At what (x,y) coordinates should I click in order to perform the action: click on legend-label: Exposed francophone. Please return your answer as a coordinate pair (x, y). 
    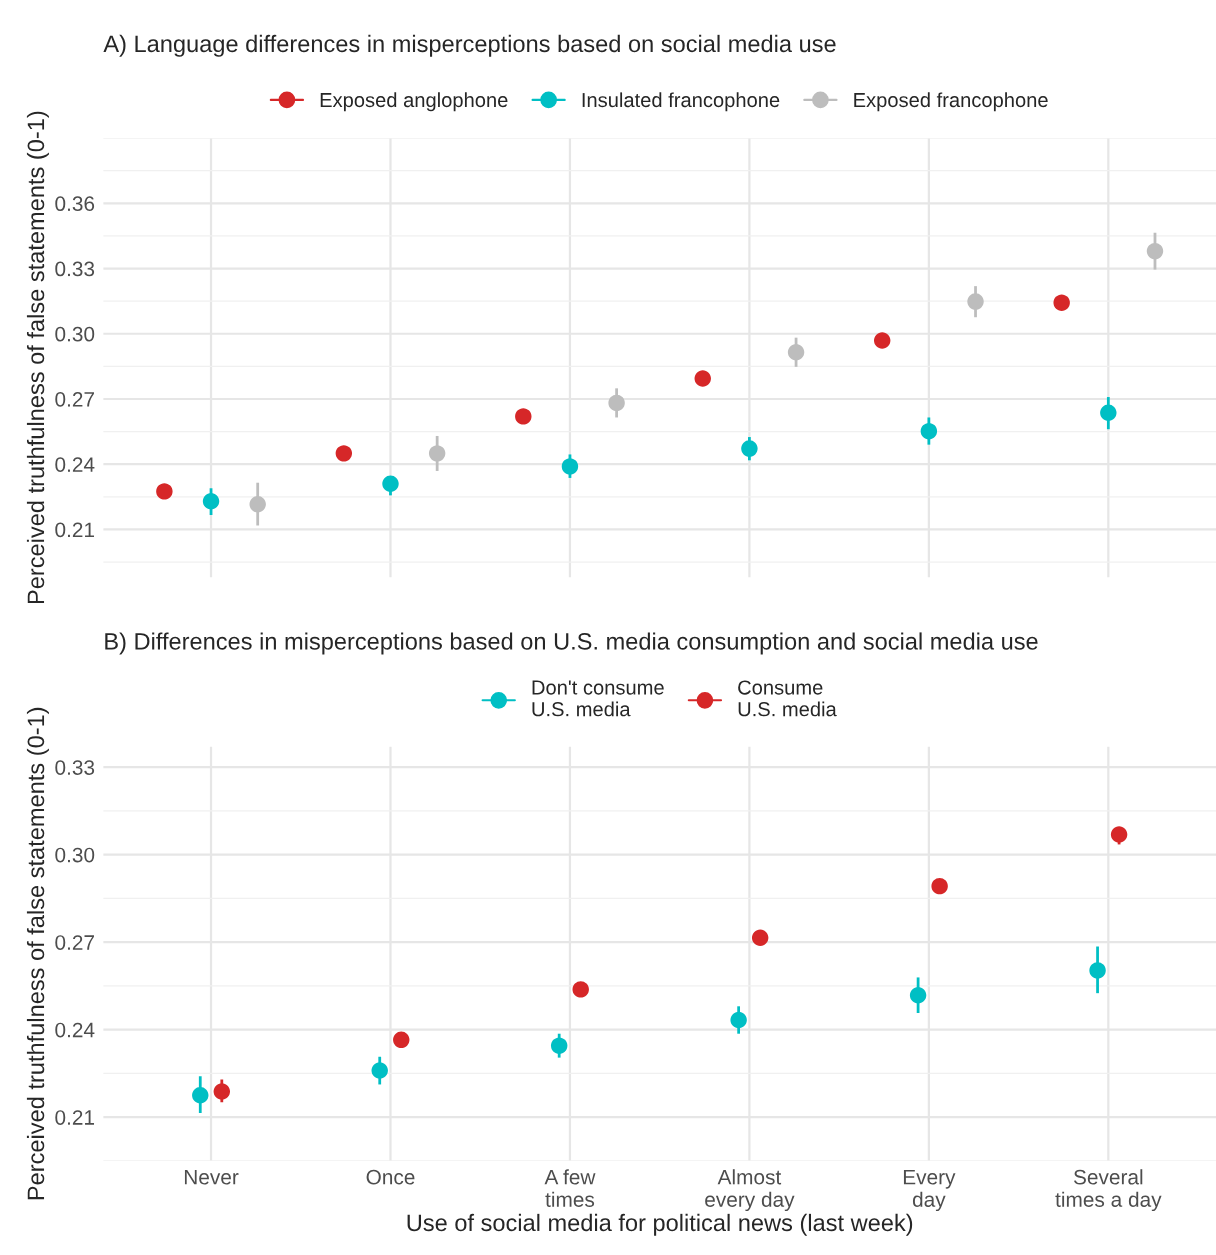
    Looking at the image, I should click on (951, 102).